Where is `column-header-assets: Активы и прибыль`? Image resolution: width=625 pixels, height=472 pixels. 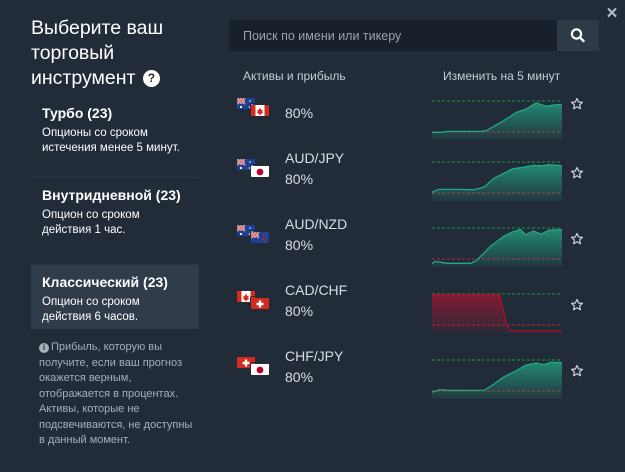
column-header-assets: Активы и прибыль is located at coordinates (294, 76).